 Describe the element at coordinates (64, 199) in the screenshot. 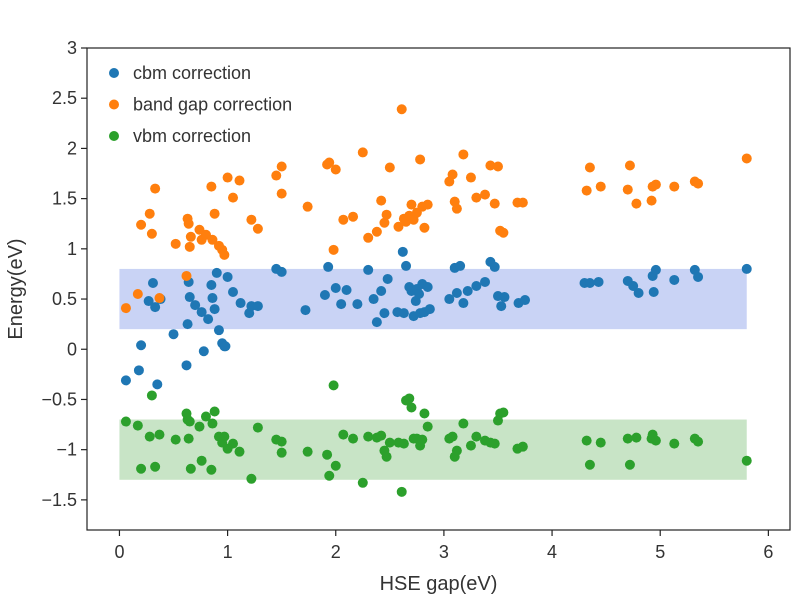

I see `y-tick-label: 1.5` at that location.